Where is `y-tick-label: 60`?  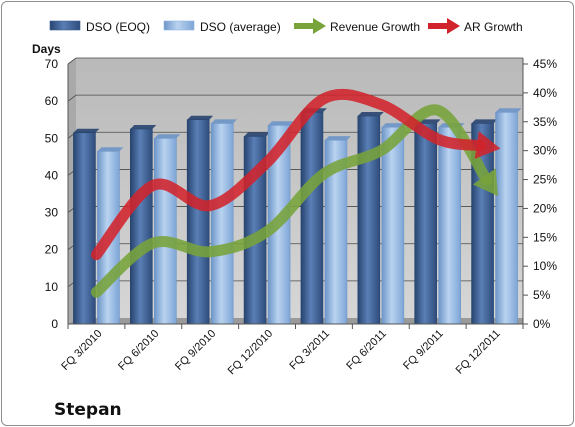
y-tick-label: 60 is located at coordinates (52, 101).